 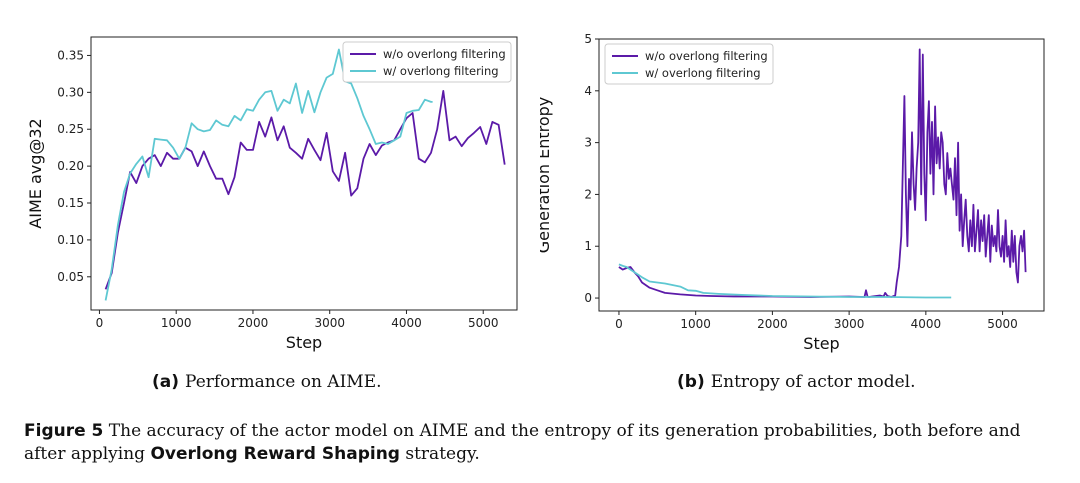 I want to click on y-tick-label: 1, so click(x=588, y=246).